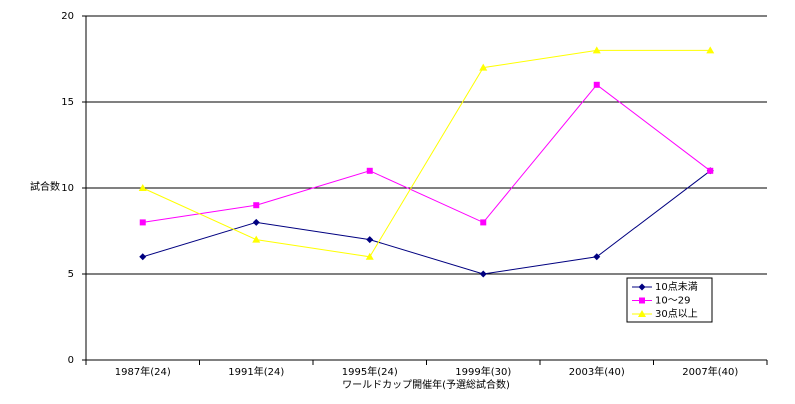 The height and width of the screenshot is (404, 795). What do you see at coordinates (676, 314) in the screenshot?
I see `legend-label: 30点以上` at bounding box center [676, 314].